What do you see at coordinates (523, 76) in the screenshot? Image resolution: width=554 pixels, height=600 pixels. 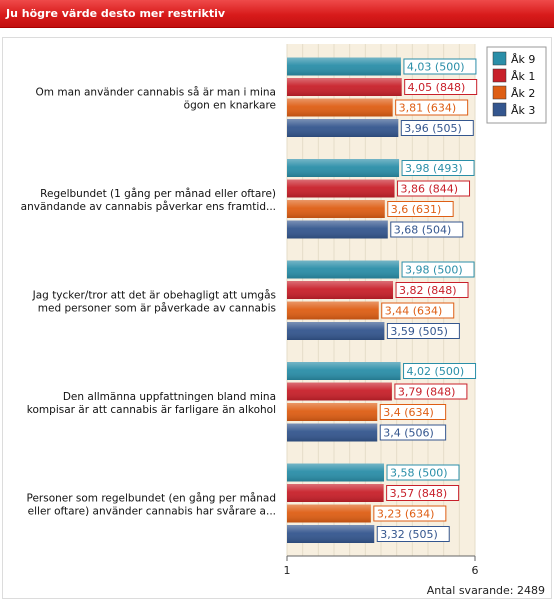 I see `legend-label: Åk 1` at bounding box center [523, 76].